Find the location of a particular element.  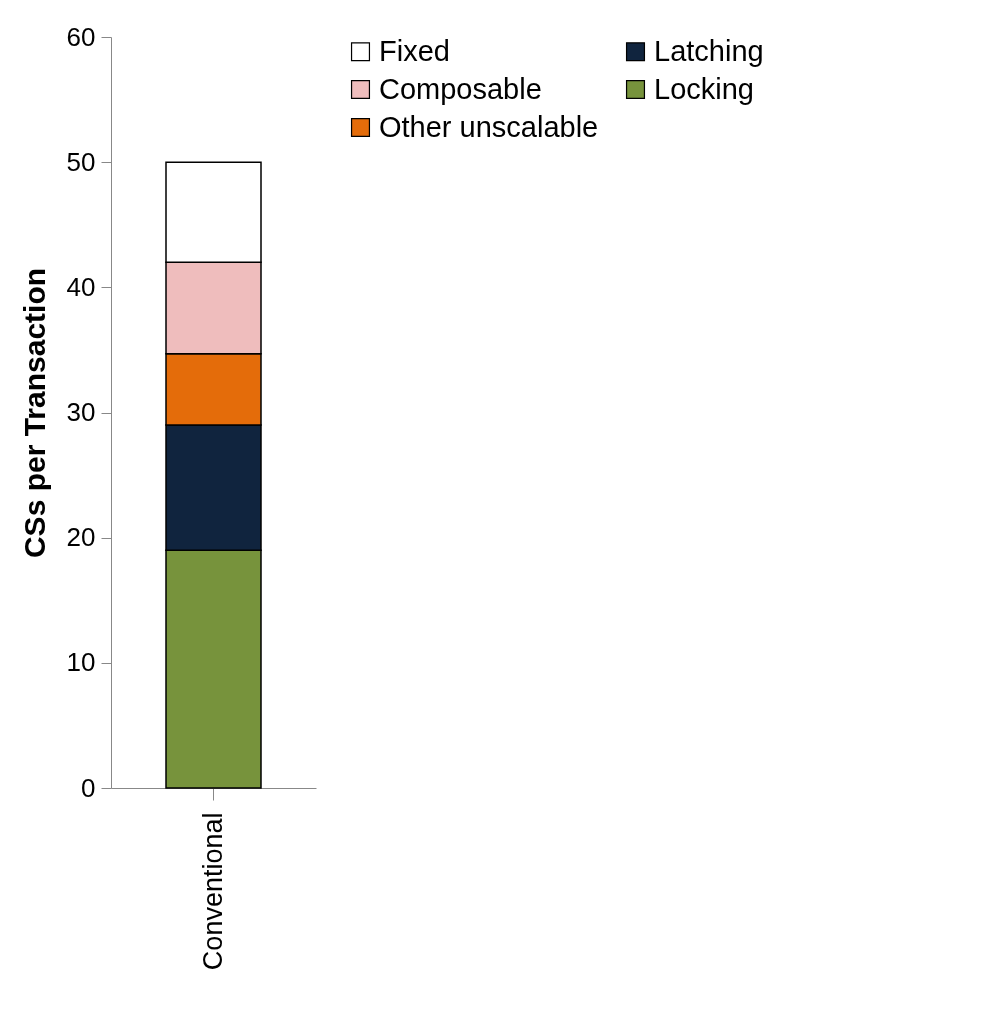

y-tick-label: 60 is located at coordinates (81, 36).